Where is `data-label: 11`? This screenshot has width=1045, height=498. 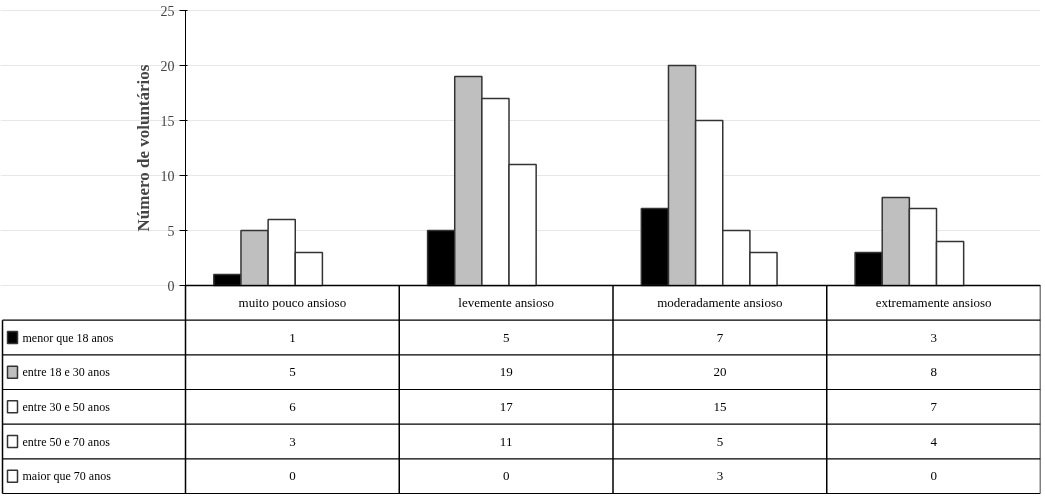
data-label: 11 is located at coordinates (506, 441).